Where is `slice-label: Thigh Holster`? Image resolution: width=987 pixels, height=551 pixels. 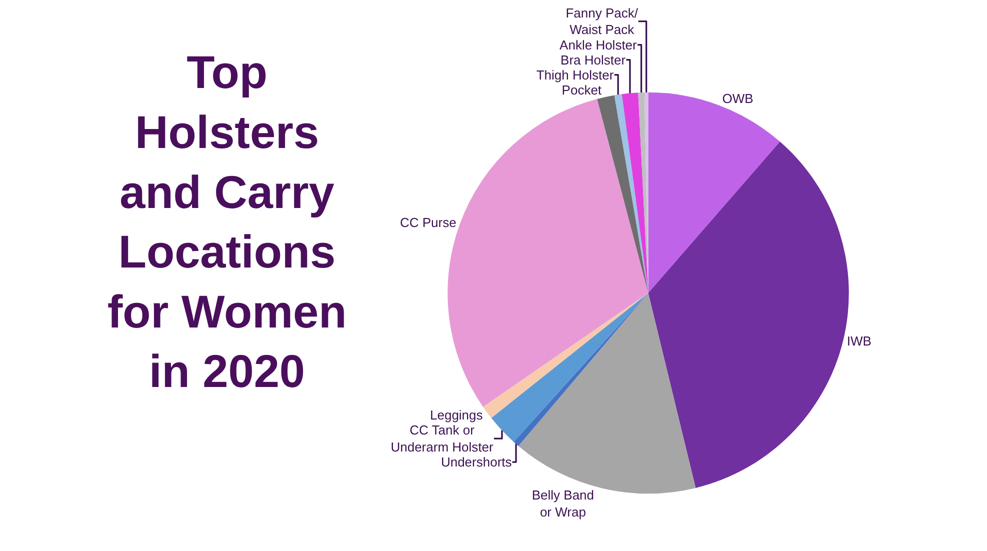 slice-label: Thigh Holster is located at coordinates (575, 74).